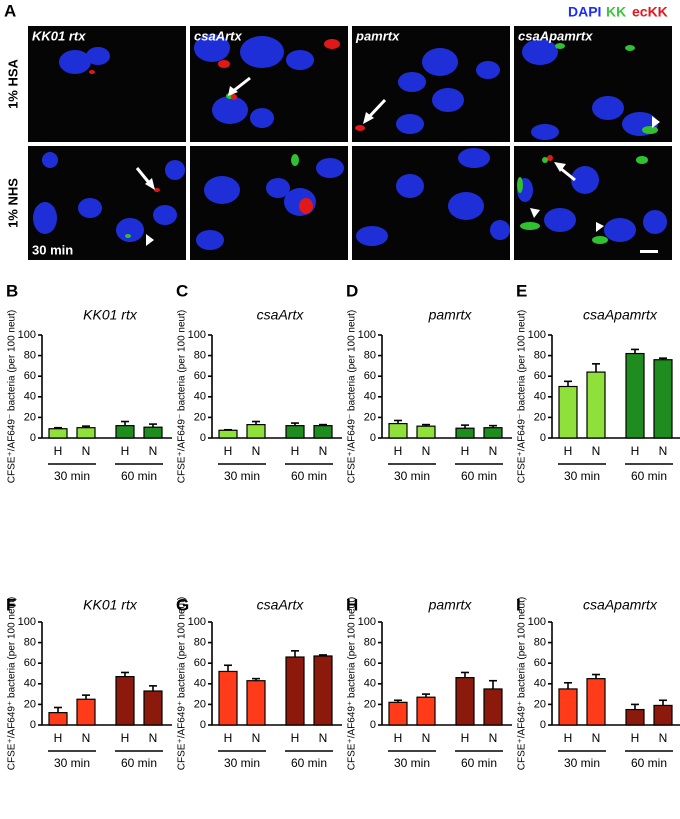  Describe the element at coordinates (59, 35) in the screenshot. I see `column-label: KK01 rtx` at that location.